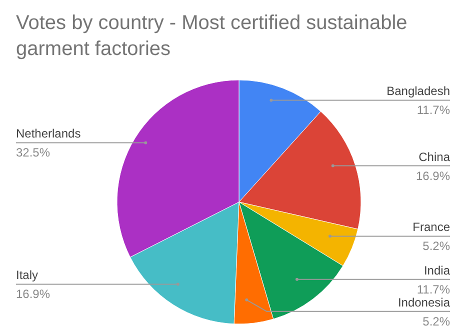 Image resolution: width=468 pixels, height=335 pixels. What do you see at coordinates (437, 270) in the screenshot?
I see `slice-label: India` at bounding box center [437, 270].